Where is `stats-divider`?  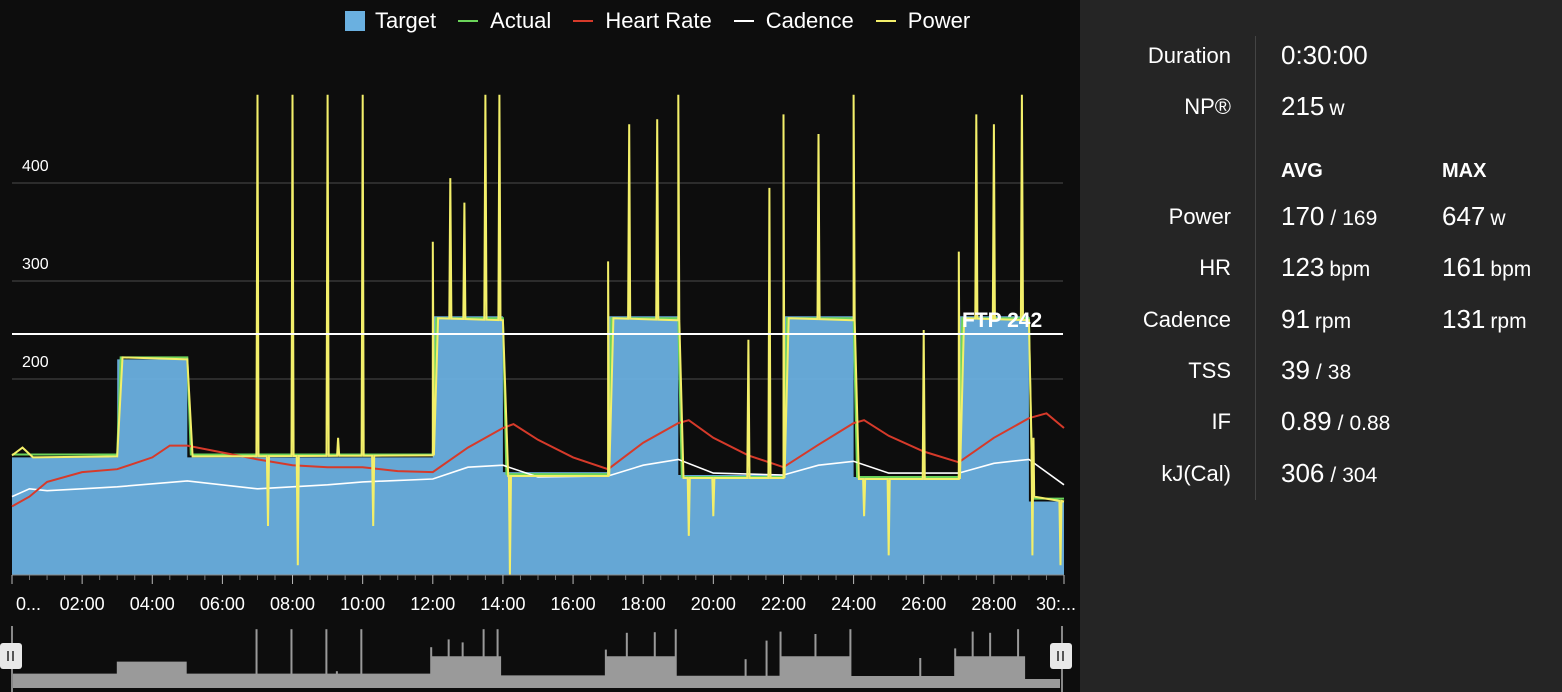
stats-divider is located at coordinates (1255, 268).